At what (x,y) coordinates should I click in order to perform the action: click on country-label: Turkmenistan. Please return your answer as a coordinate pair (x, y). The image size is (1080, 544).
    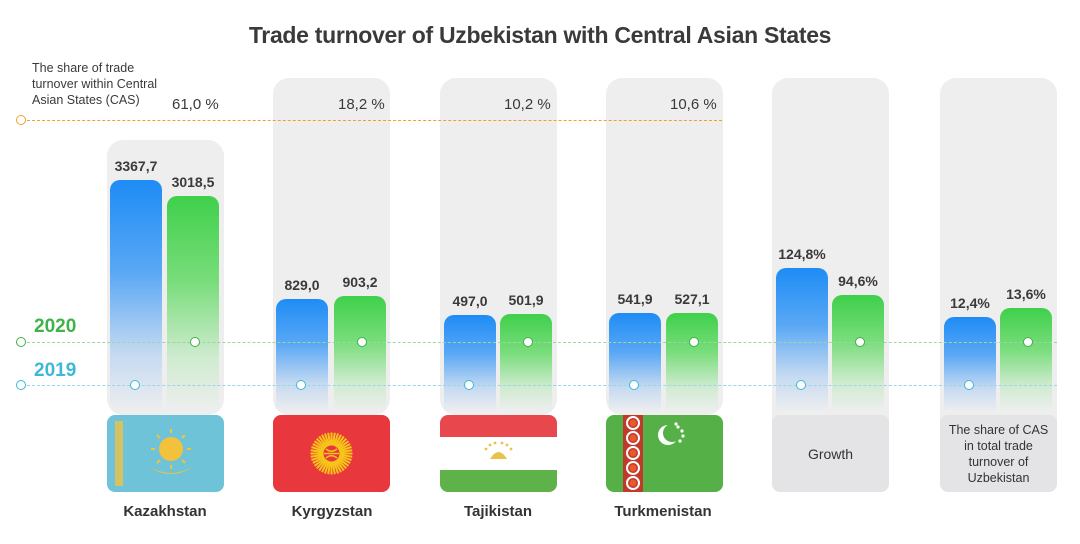
    Looking at the image, I should click on (663, 511).